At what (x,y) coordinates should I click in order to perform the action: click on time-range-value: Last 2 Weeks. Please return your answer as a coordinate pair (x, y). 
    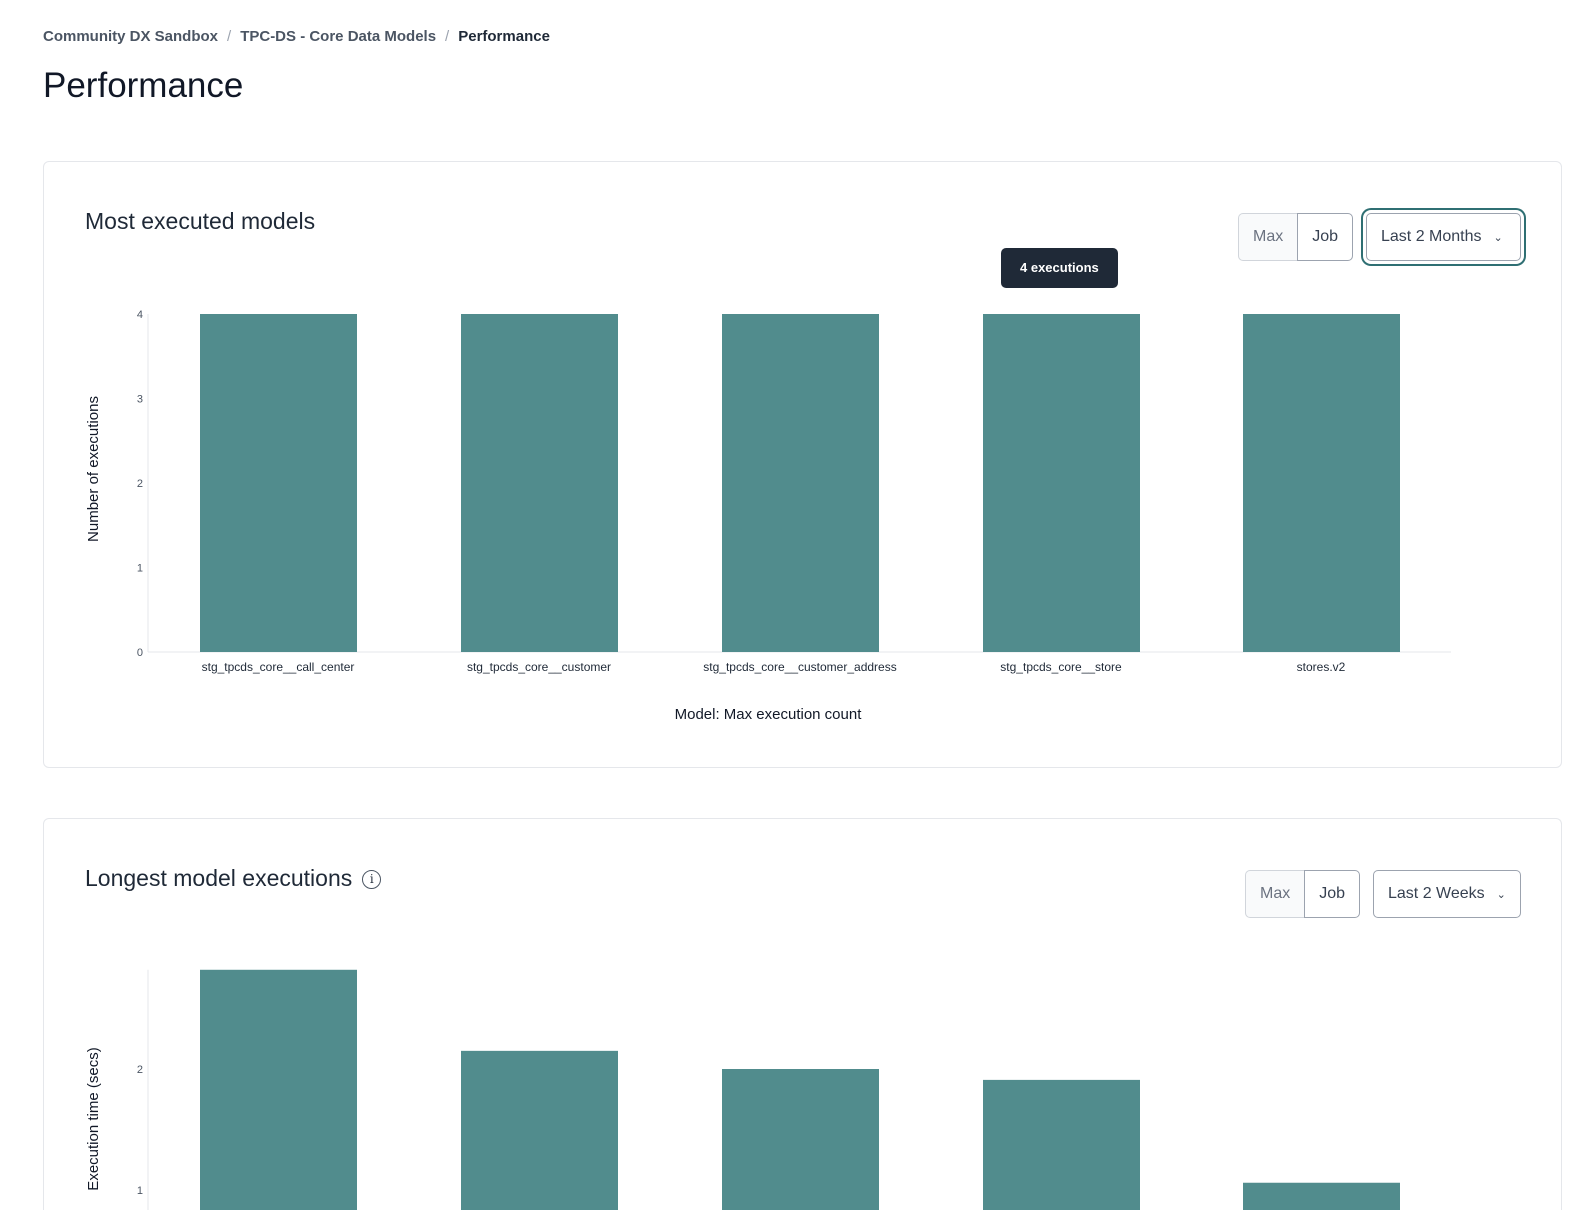
    Looking at the image, I should click on (1436, 893).